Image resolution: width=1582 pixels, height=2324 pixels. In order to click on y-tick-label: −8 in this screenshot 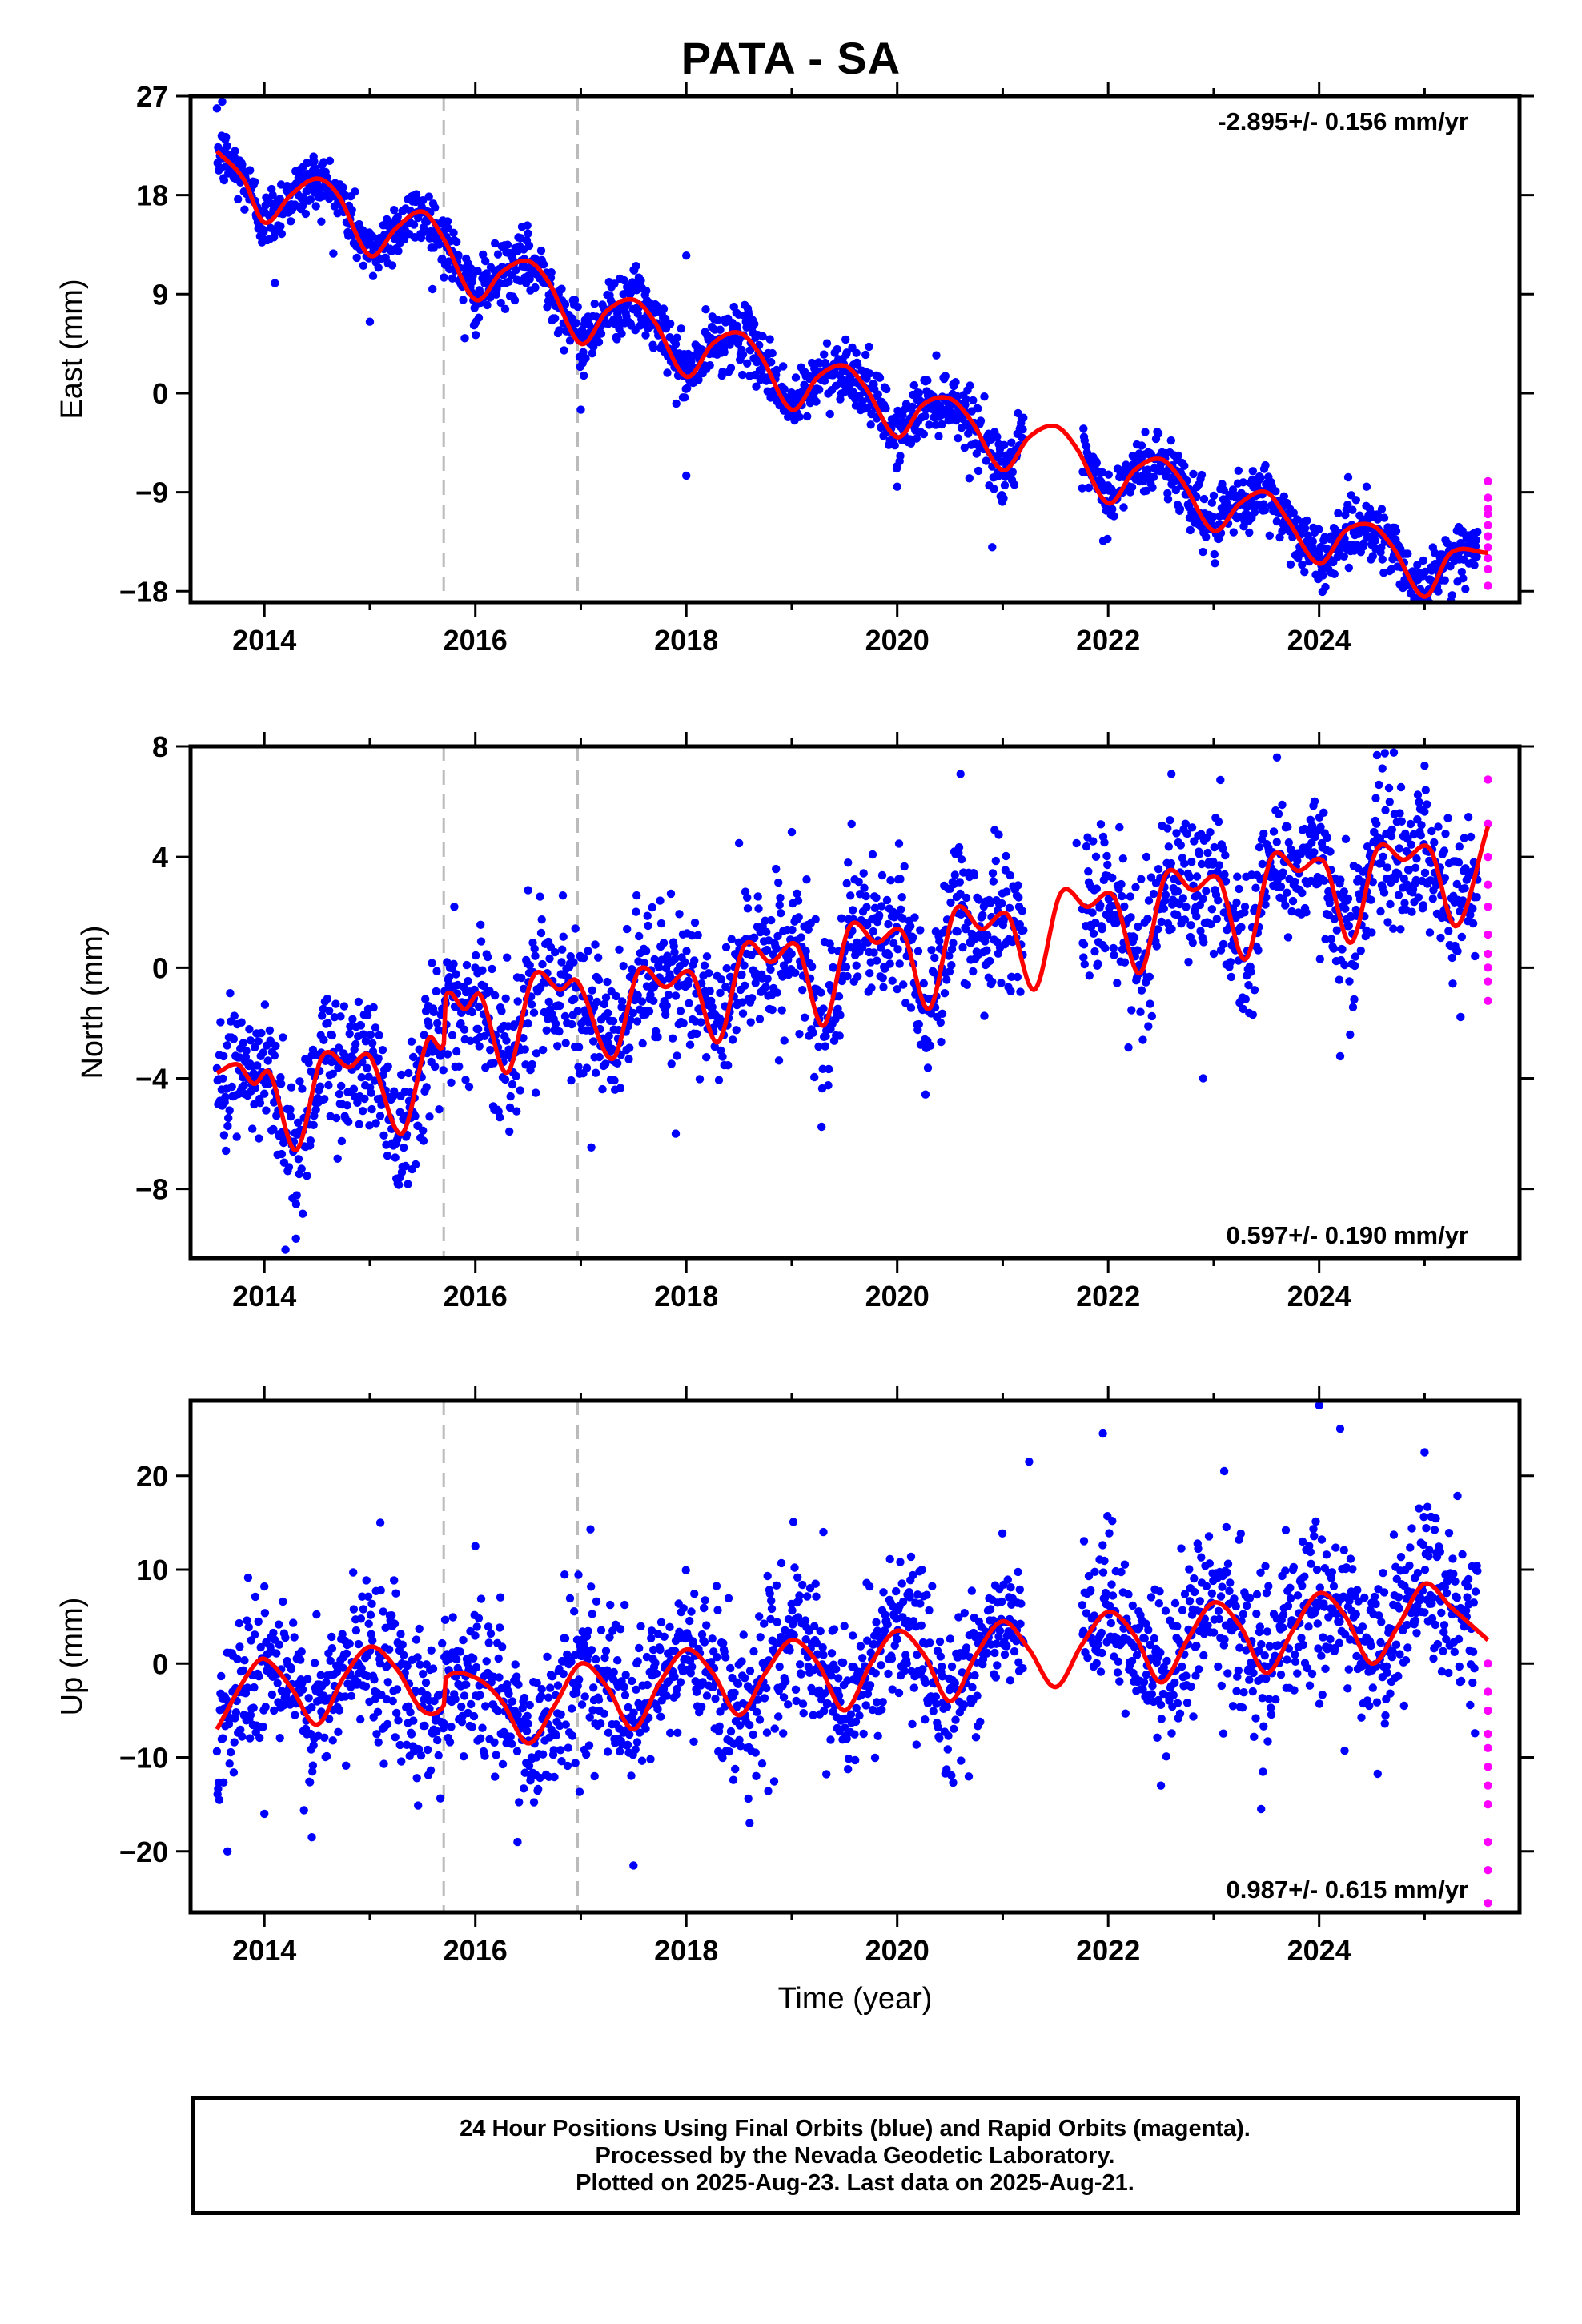, I will do `click(151, 1189)`.